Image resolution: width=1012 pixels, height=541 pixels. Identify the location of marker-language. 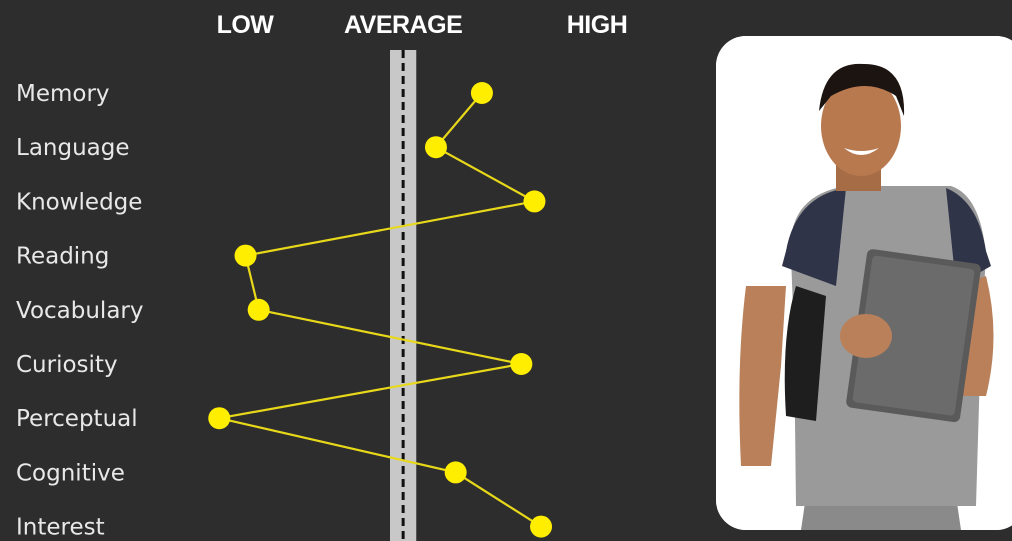
(435, 147).